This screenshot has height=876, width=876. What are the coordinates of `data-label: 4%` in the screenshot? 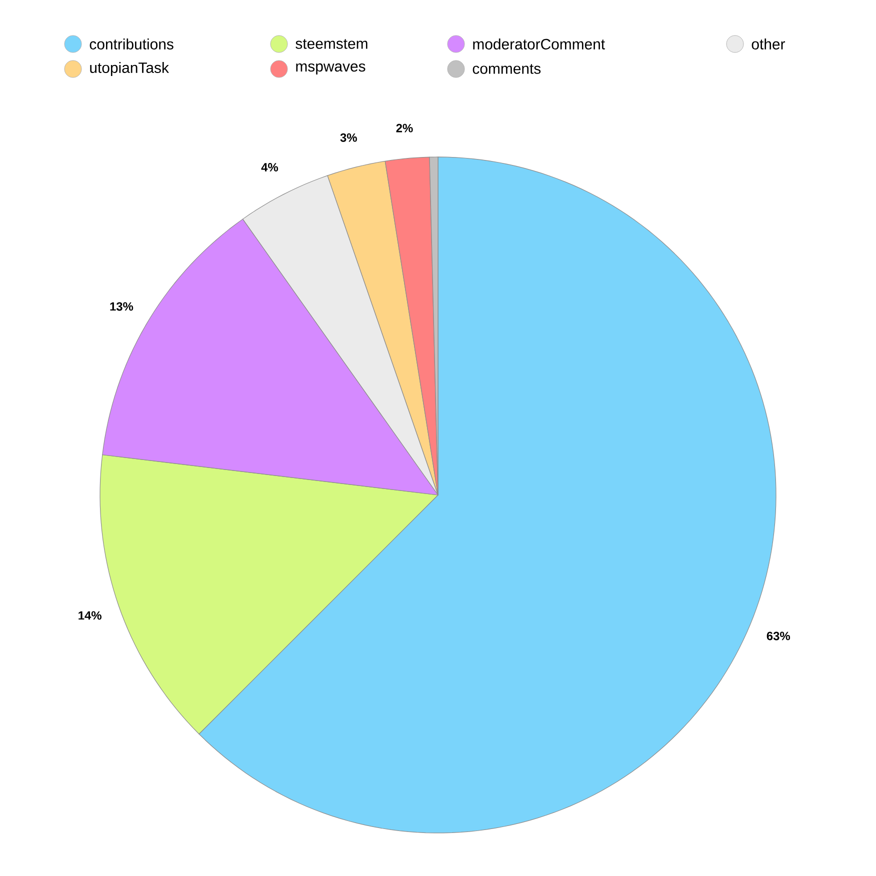 It's located at (269, 167).